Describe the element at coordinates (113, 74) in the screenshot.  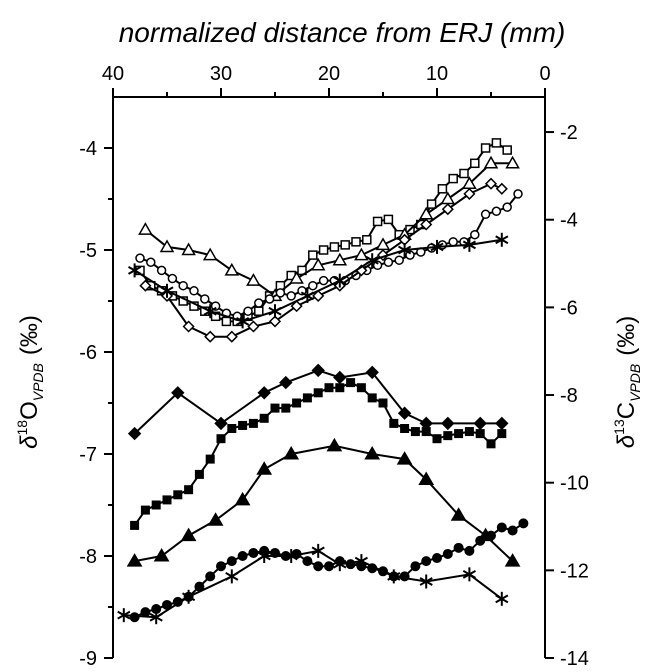
I see `x-tick-label: 40` at that location.